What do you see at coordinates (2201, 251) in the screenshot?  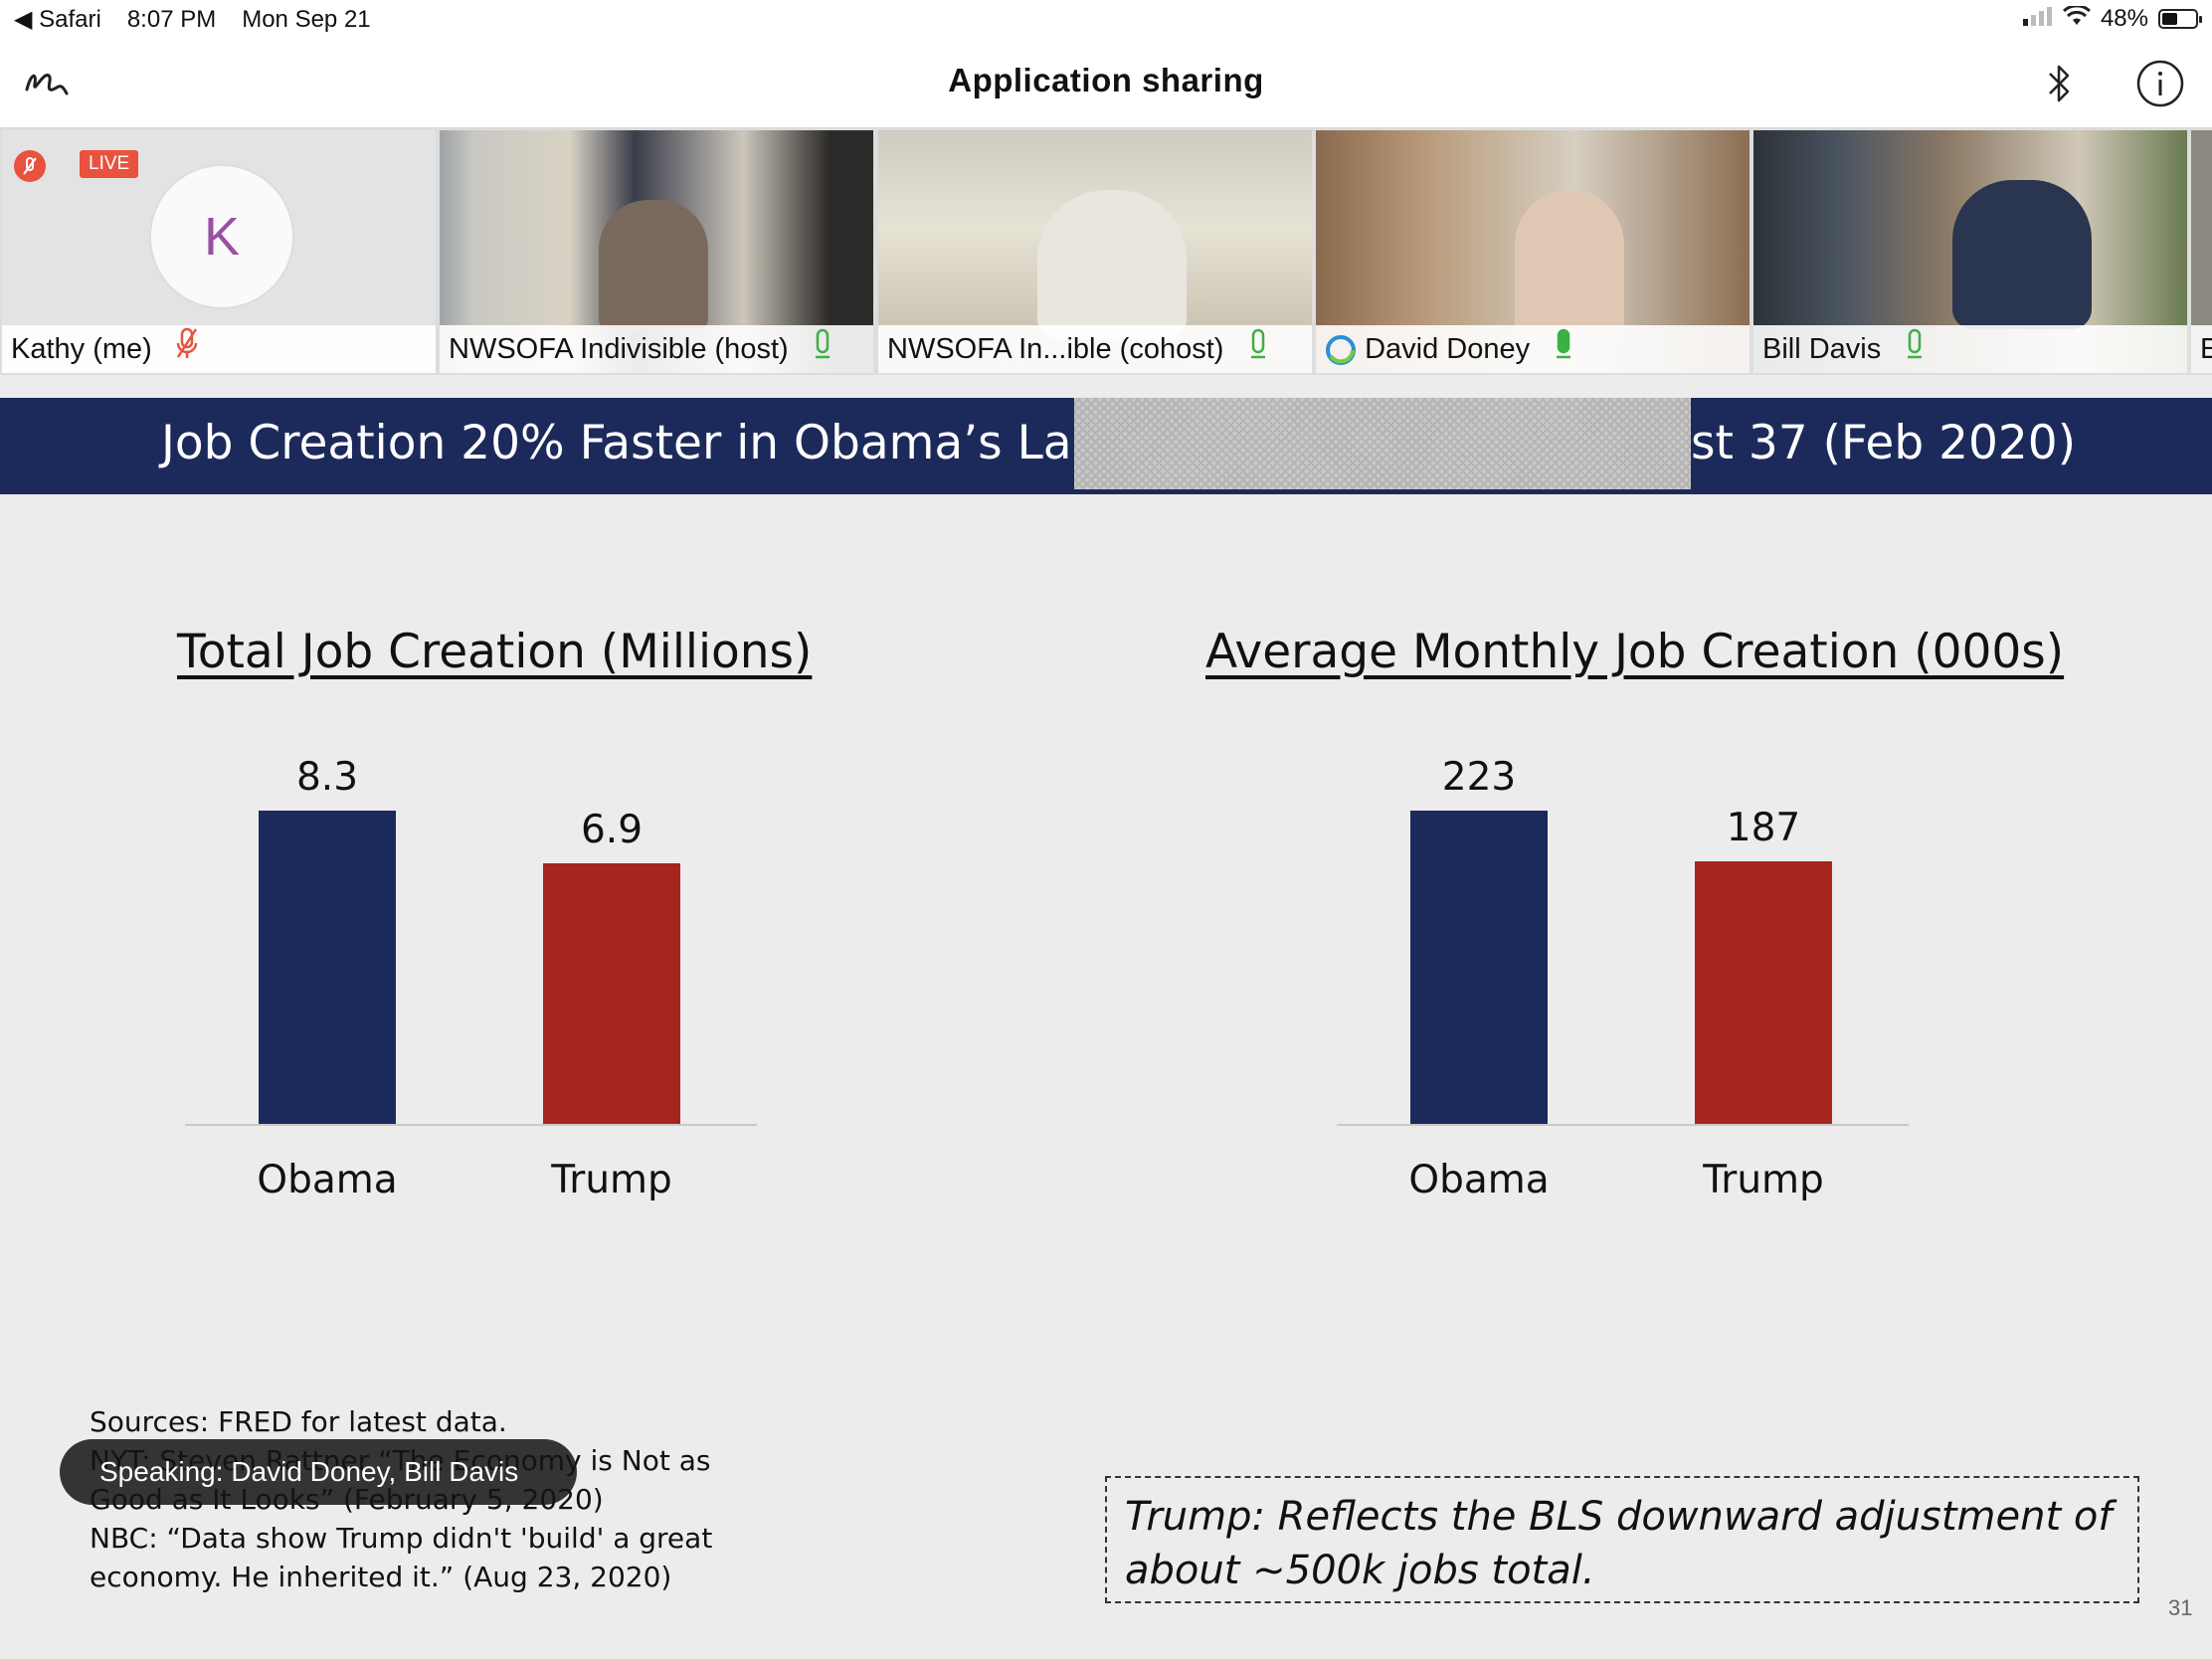 I see `participant-tile-partial: E` at bounding box center [2201, 251].